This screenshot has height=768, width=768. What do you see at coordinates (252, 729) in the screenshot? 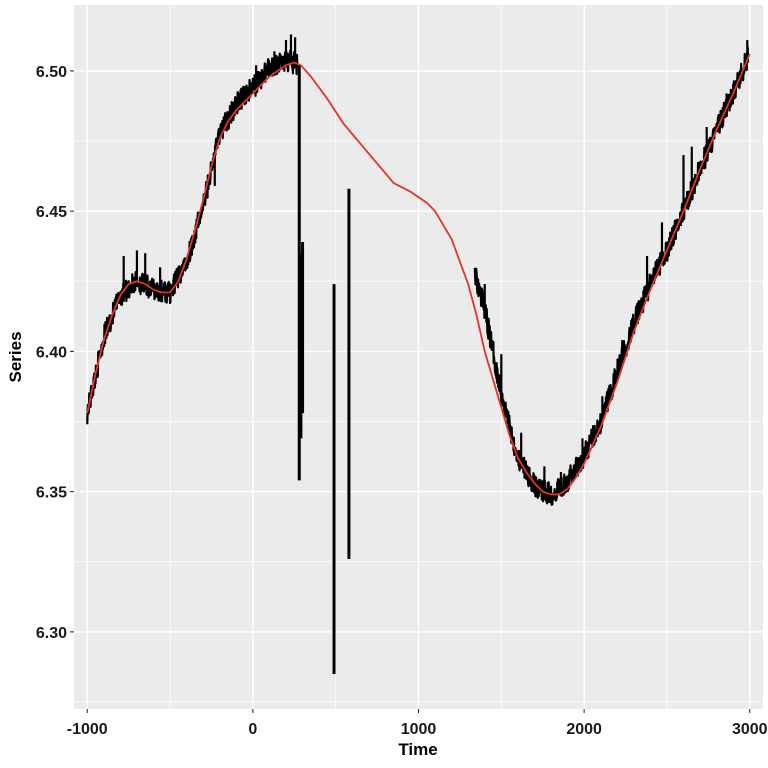
I see `x-tick-label: 0` at bounding box center [252, 729].